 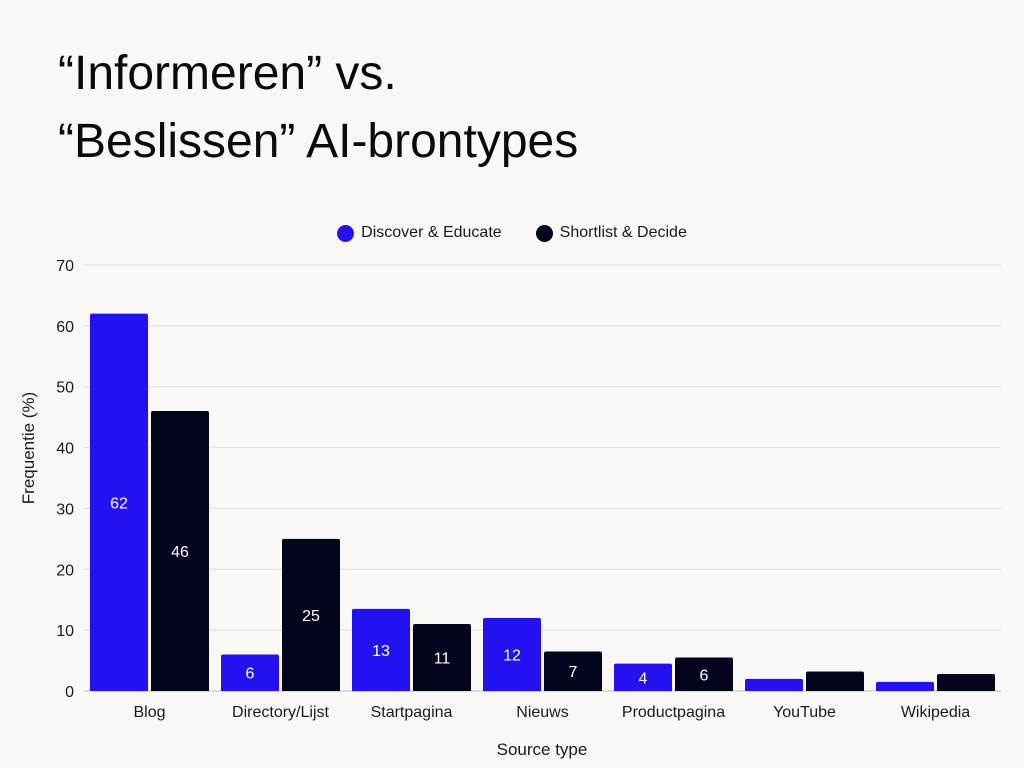 I want to click on x-tick-2: Startpagina, so click(x=412, y=712).